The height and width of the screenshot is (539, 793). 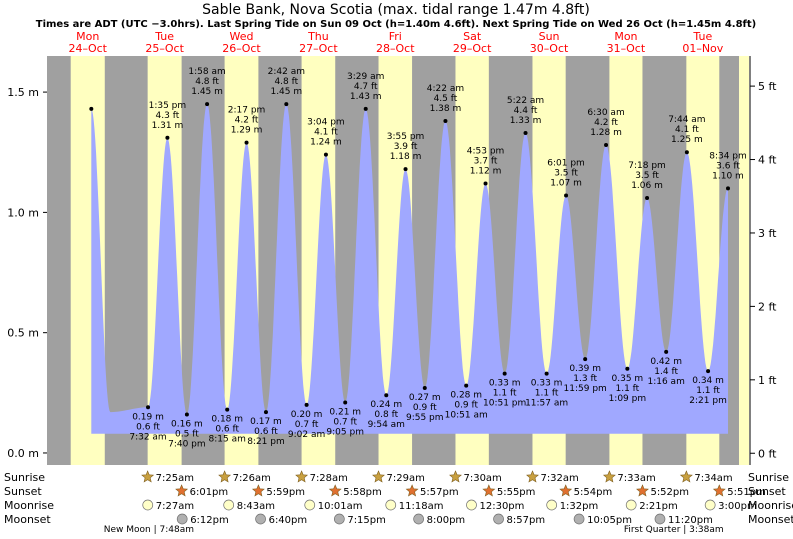 I want to click on tide-label: 0.5 ft, so click(x=187, y=434).